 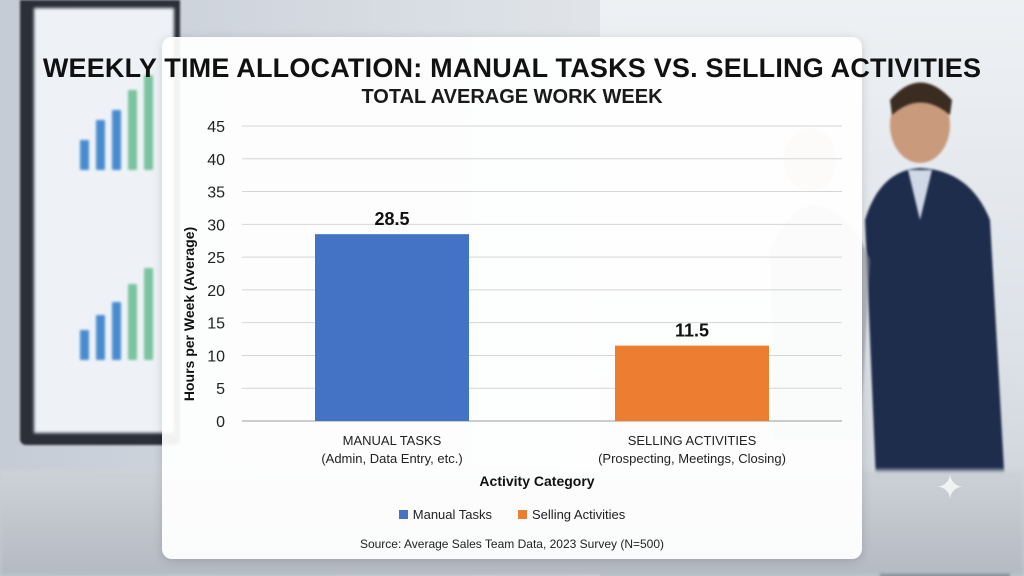 What do you see at coordinates (692, 440) in the screenshot?
I see `x-tick-label: SELLING ACTIVITIES` at bounding box center [692, 440].